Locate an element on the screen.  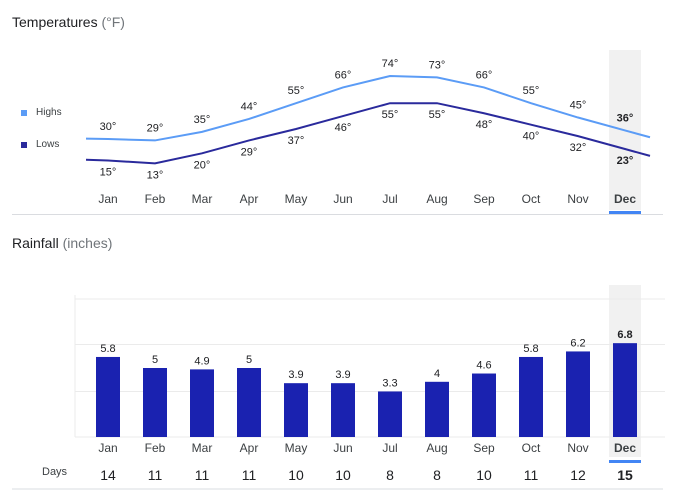
temperature-title-text: Temperatures is located at coordinates (55, 22).